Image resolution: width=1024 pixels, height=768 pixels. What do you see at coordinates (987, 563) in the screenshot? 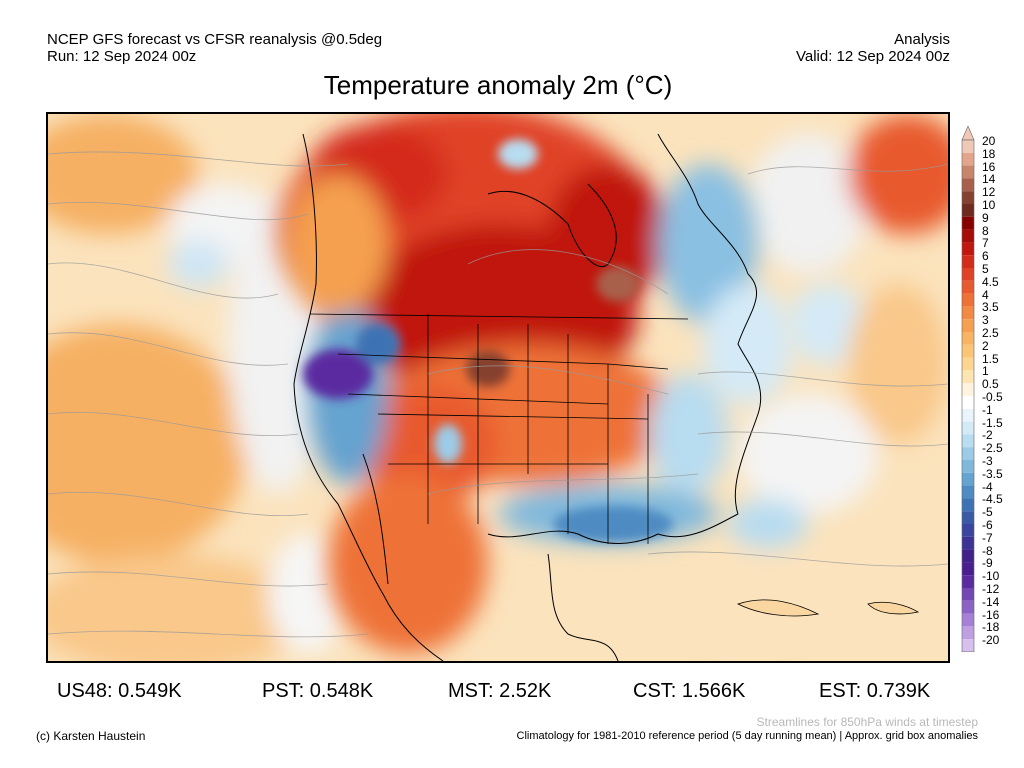
I see `colorbar-tick-label: -9` at bounding box center [987, 563].